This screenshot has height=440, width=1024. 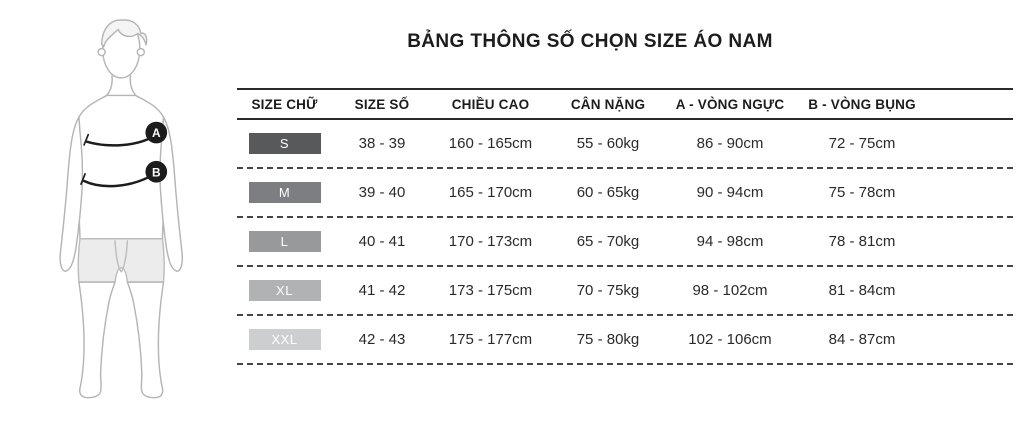 I want to click on figure-leg-left, so click(x=97, y=340).